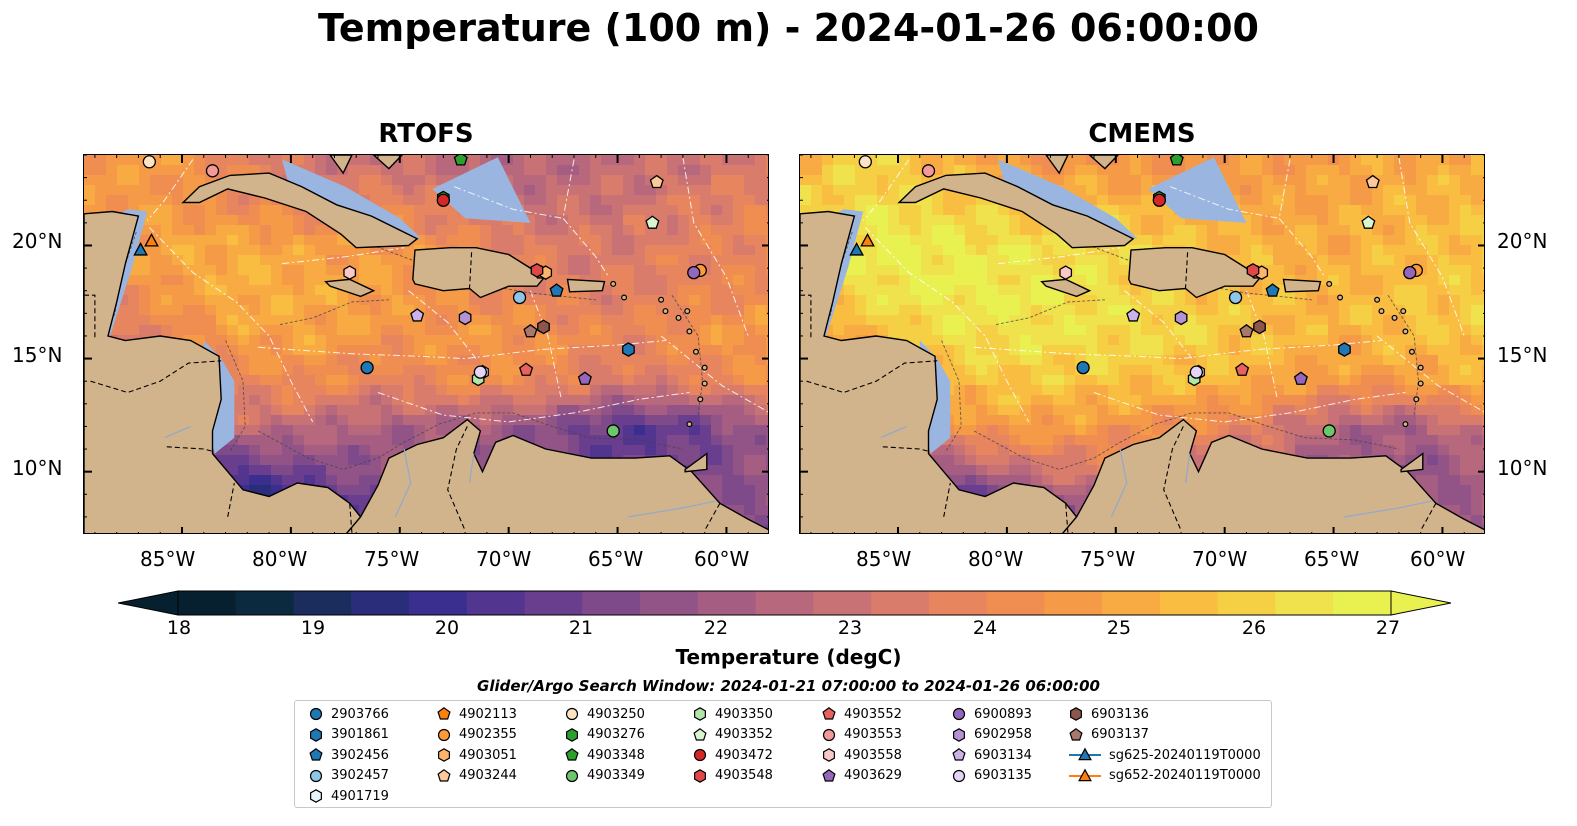 This screenshot has height=826, width=1577. What do you see at coordinates (360, 755) in the screenshot?
I see `legend-label: 3902456` at bounding box center [360, 755].